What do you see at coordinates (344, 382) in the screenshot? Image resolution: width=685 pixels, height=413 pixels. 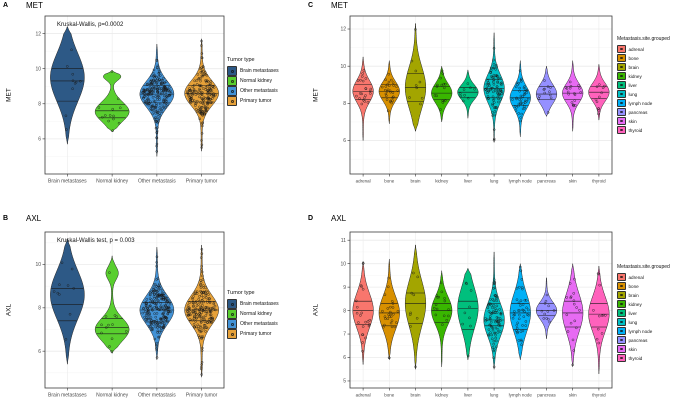 I see `y-tick-label: 5` at bounding box center [344, 382].